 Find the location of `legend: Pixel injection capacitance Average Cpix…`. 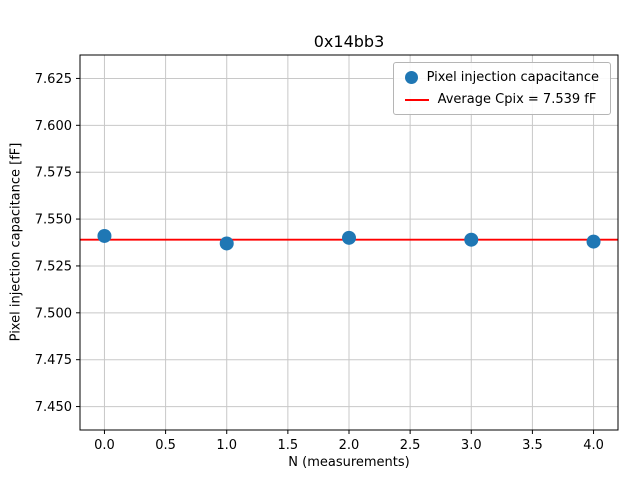

legend: Pixel injection capacitance Average Cpix… is located at coordinates (501, 88).